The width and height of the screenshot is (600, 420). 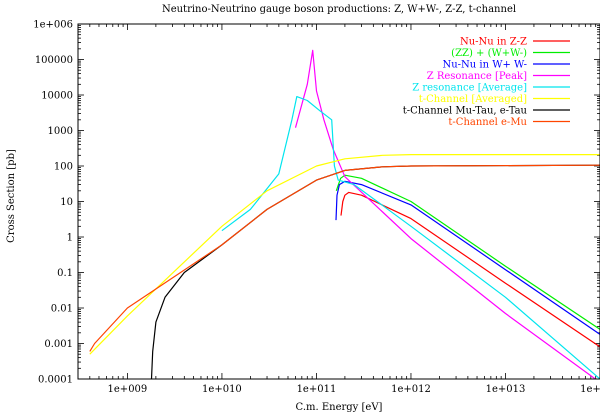 I want to click on y-tick-label: 0.1, so click(x=65, y=273).